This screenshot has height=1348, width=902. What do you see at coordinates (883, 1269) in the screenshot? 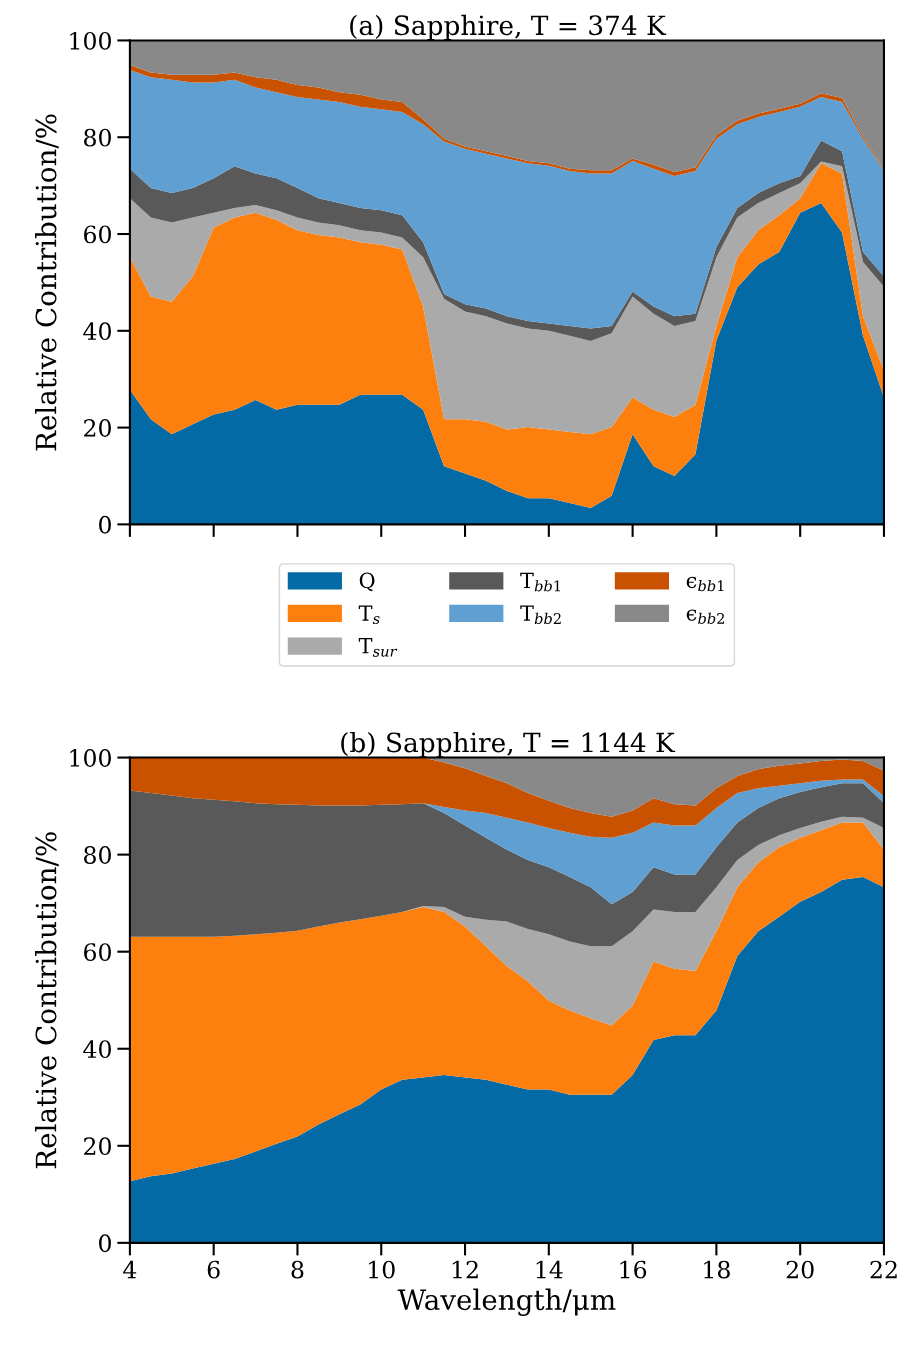
I see `x-tick-label: 22` at bounding box center [883, 1269].